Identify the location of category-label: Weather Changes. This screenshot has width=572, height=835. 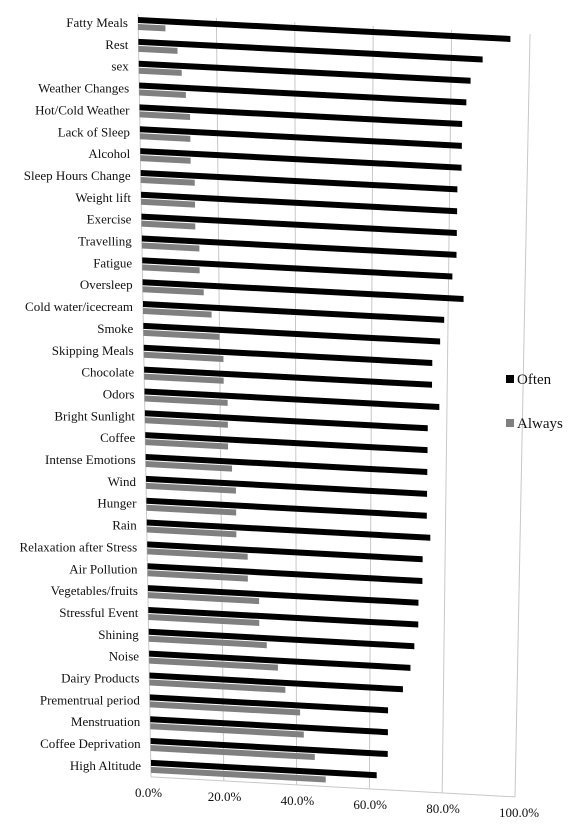
(83, 88).